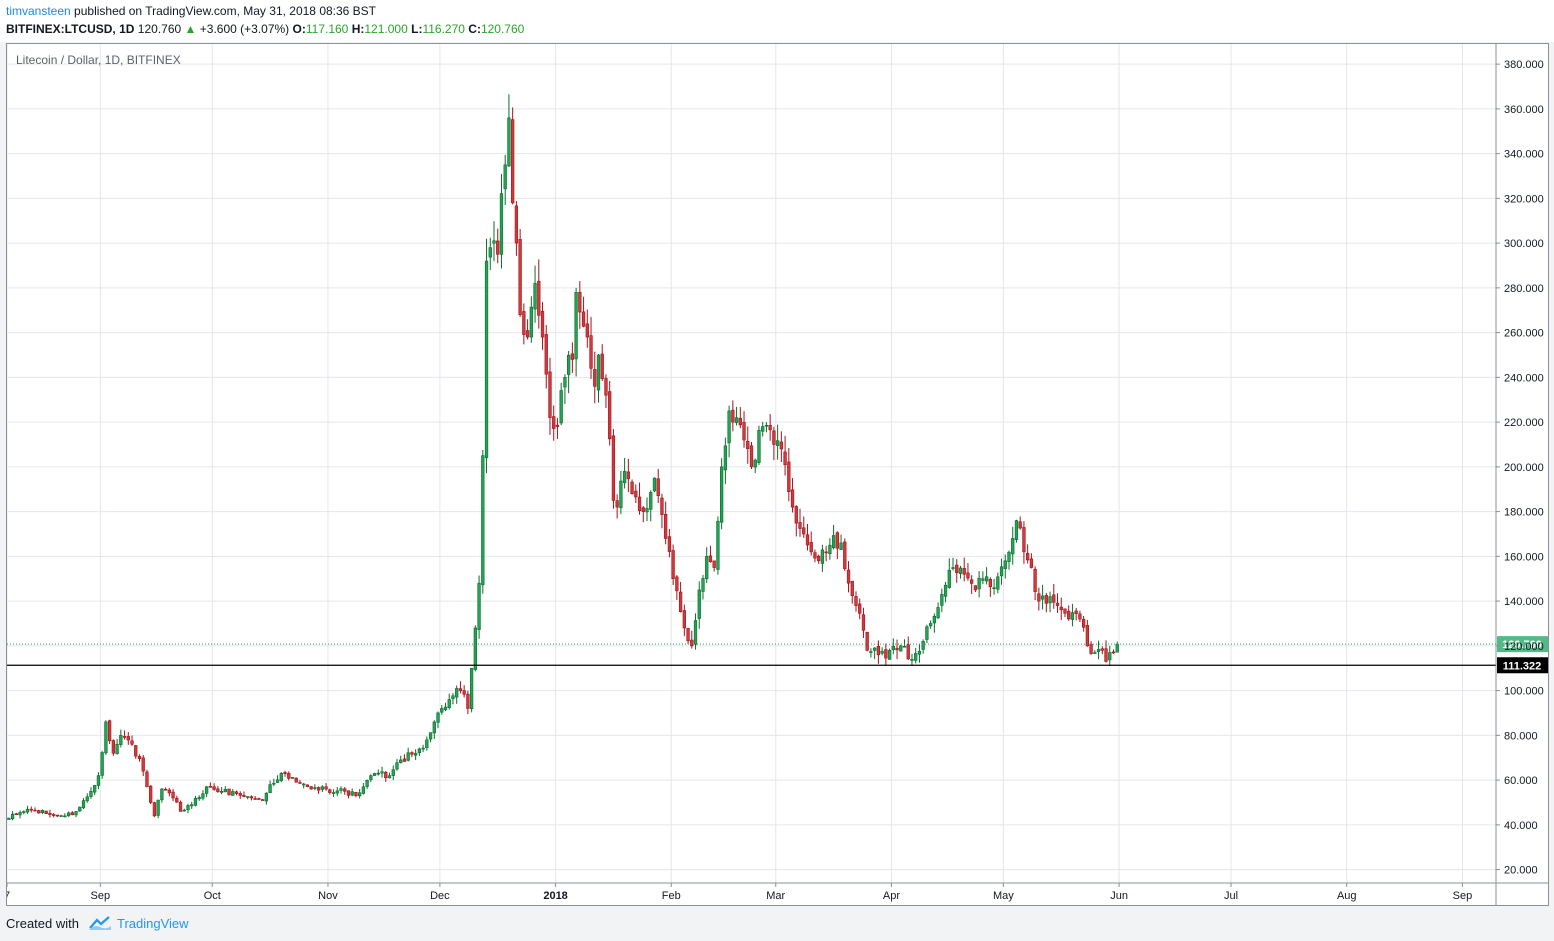 This screenshot has height=941, width=1554. Describe the element at coordinates (100, 923) in the screenshot. I see `tradingview-logo-icon` at that location.